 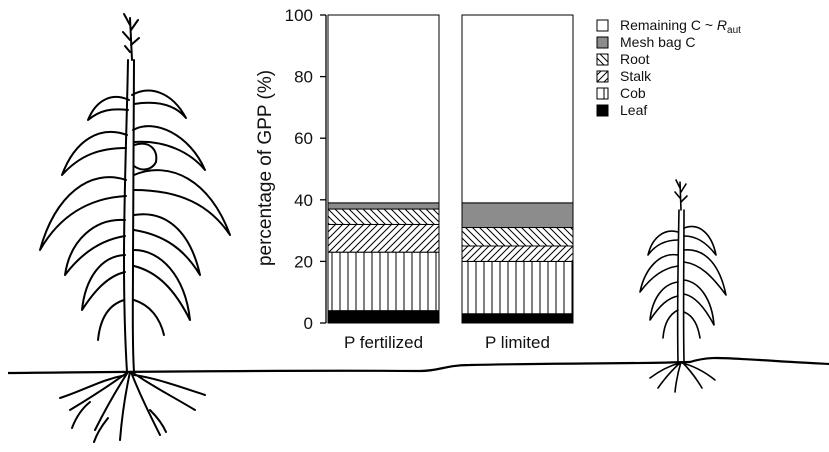 I want to click on legend-label-root: Root, so click(x=635, y=59).